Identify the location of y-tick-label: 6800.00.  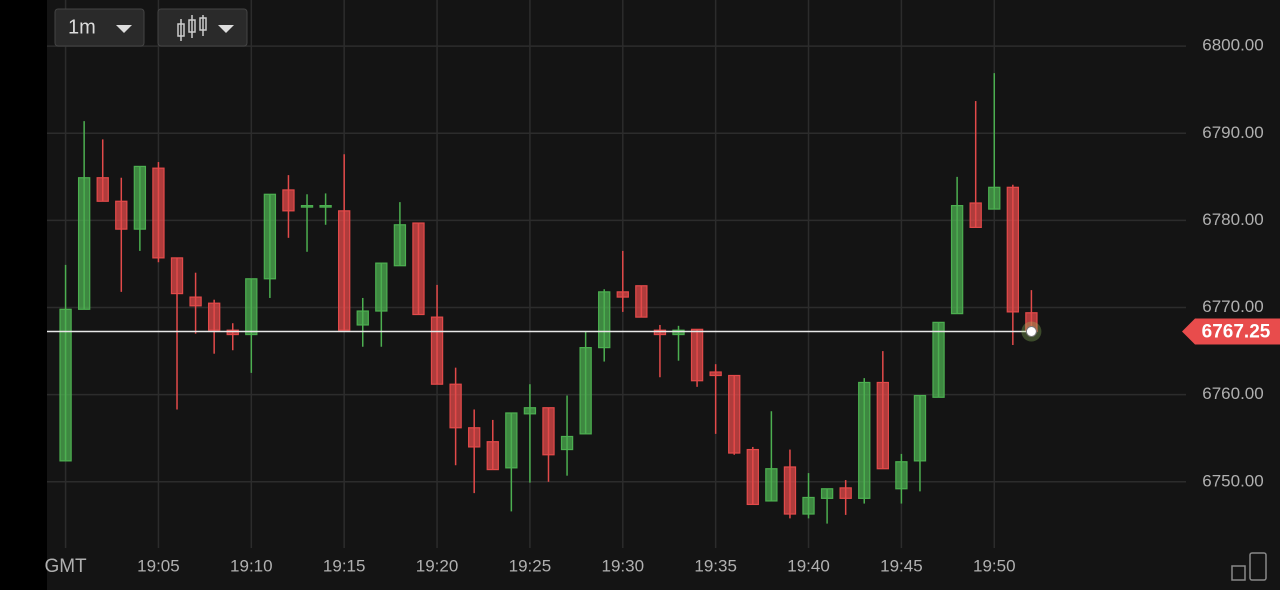
(1232, 45).